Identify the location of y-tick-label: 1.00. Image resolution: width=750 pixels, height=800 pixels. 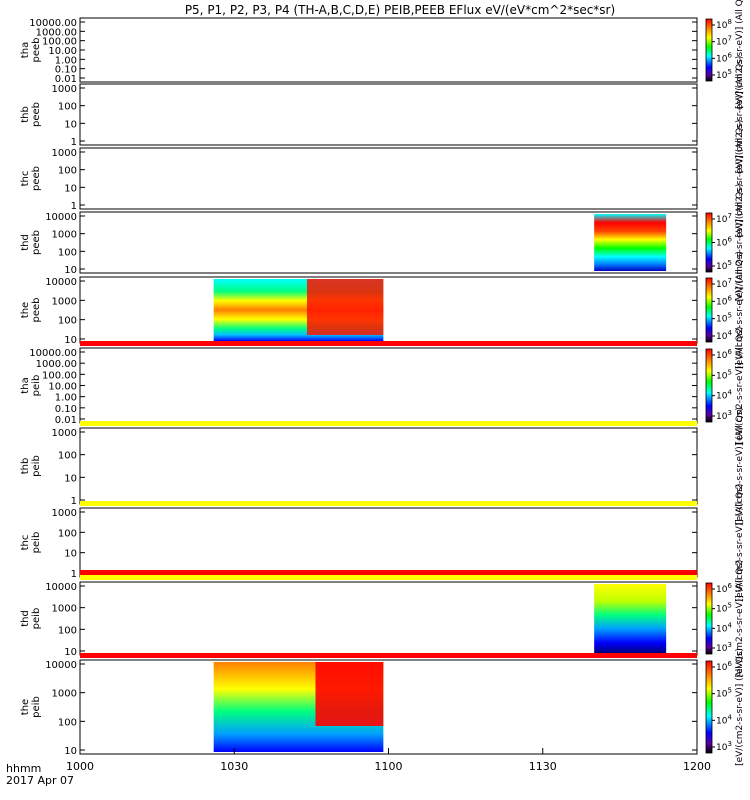
(66, 60).